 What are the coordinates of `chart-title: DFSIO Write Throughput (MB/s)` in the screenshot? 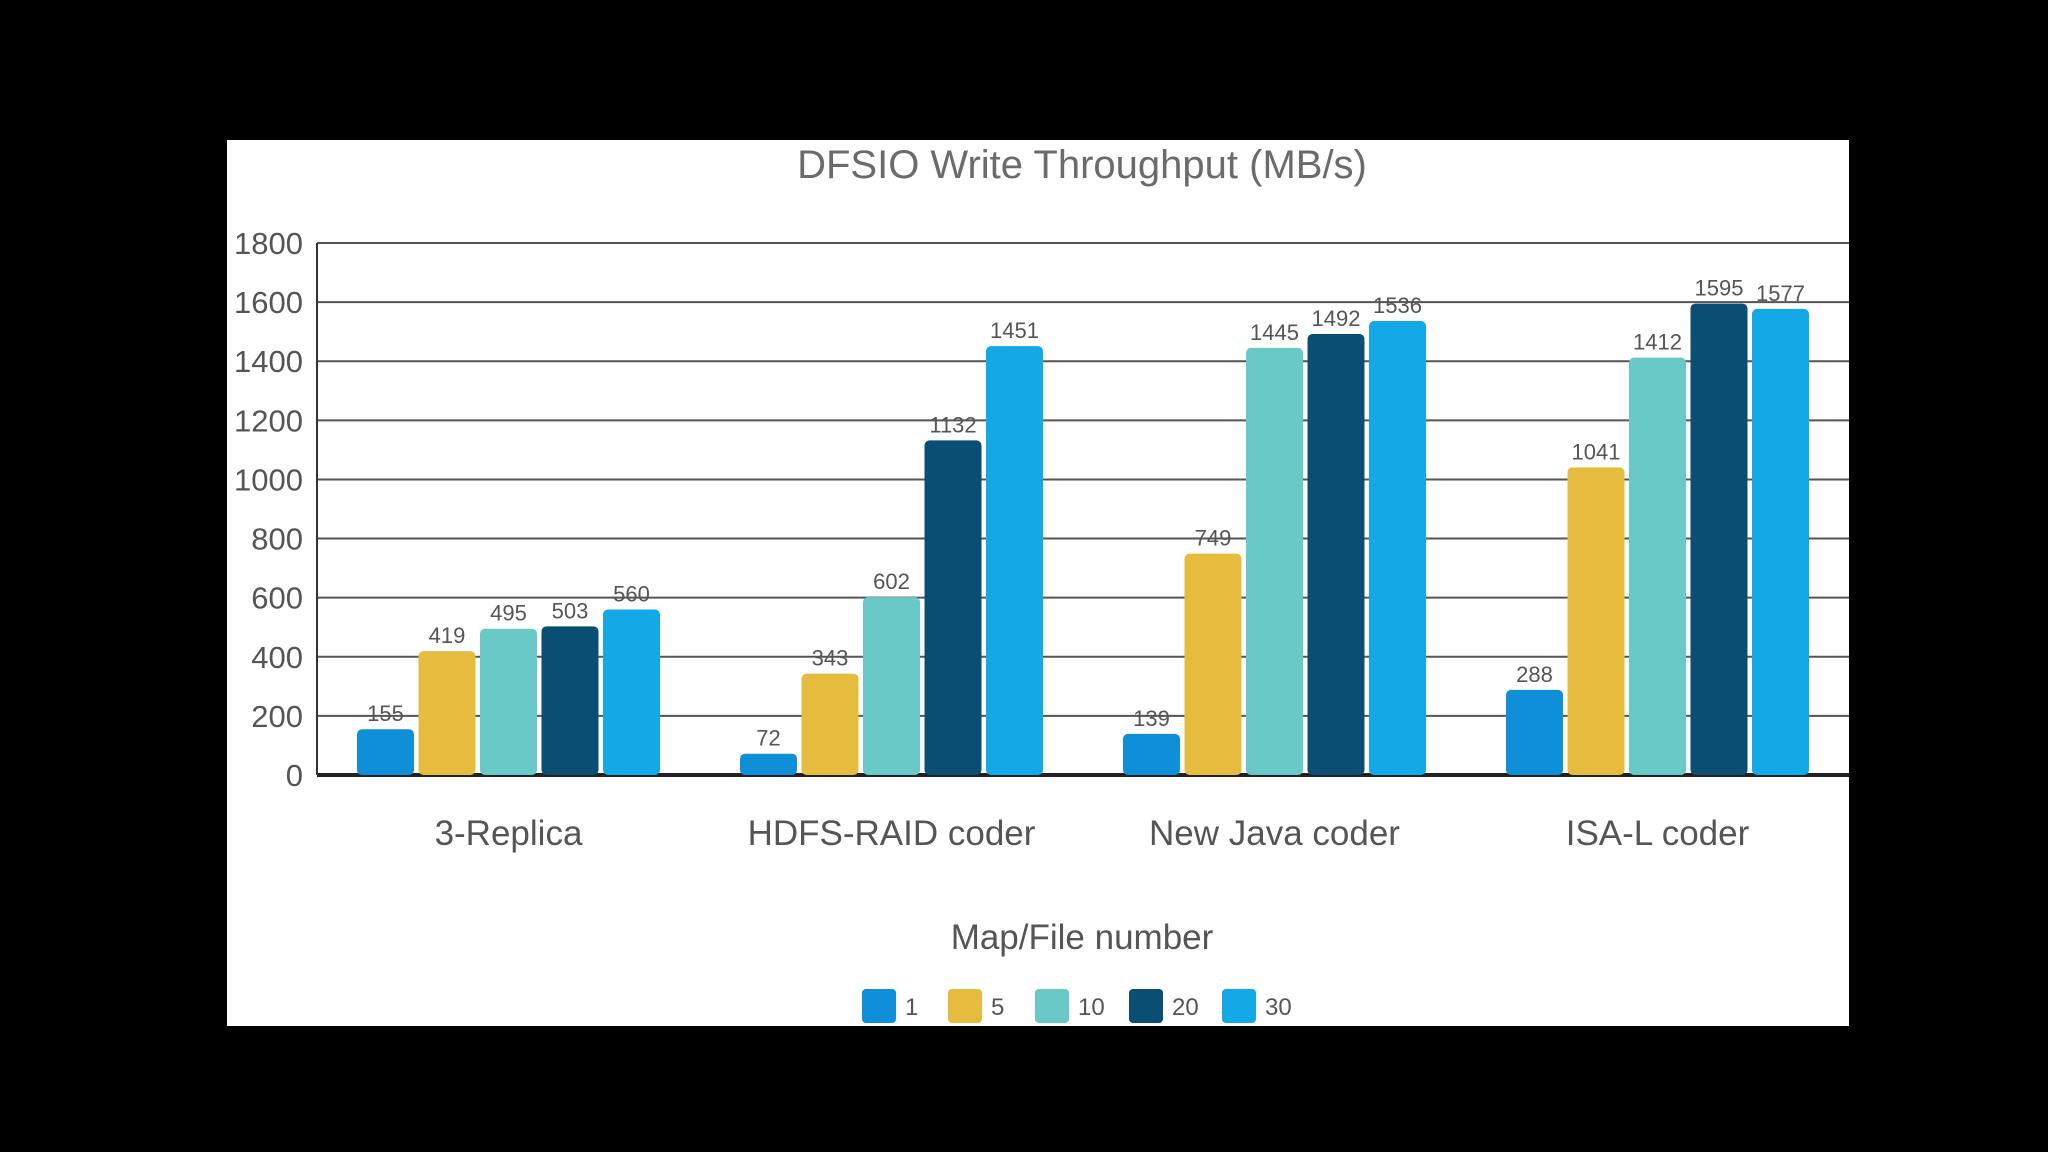 It's located at (1082, 165).